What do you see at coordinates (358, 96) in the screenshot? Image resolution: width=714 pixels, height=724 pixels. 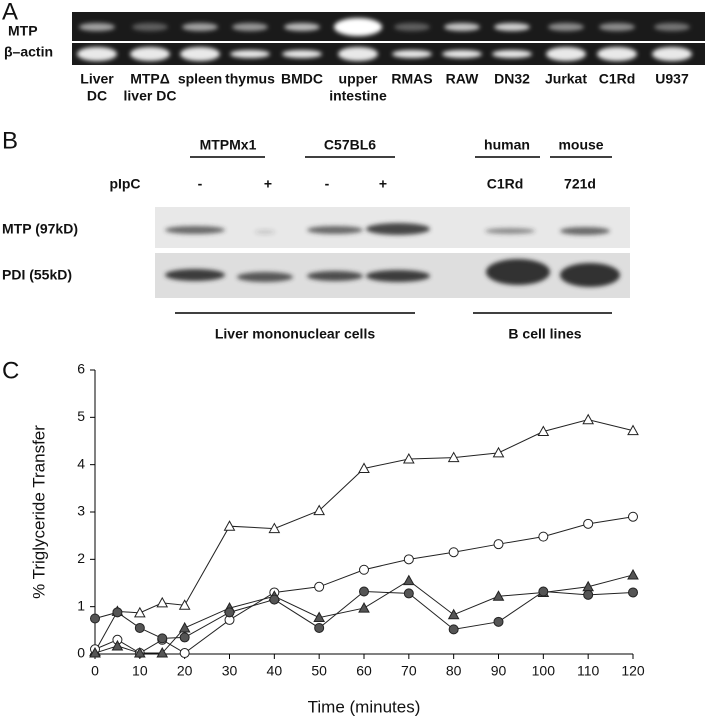 I see `lane-label: intestine` at bounding box center [358, 96].